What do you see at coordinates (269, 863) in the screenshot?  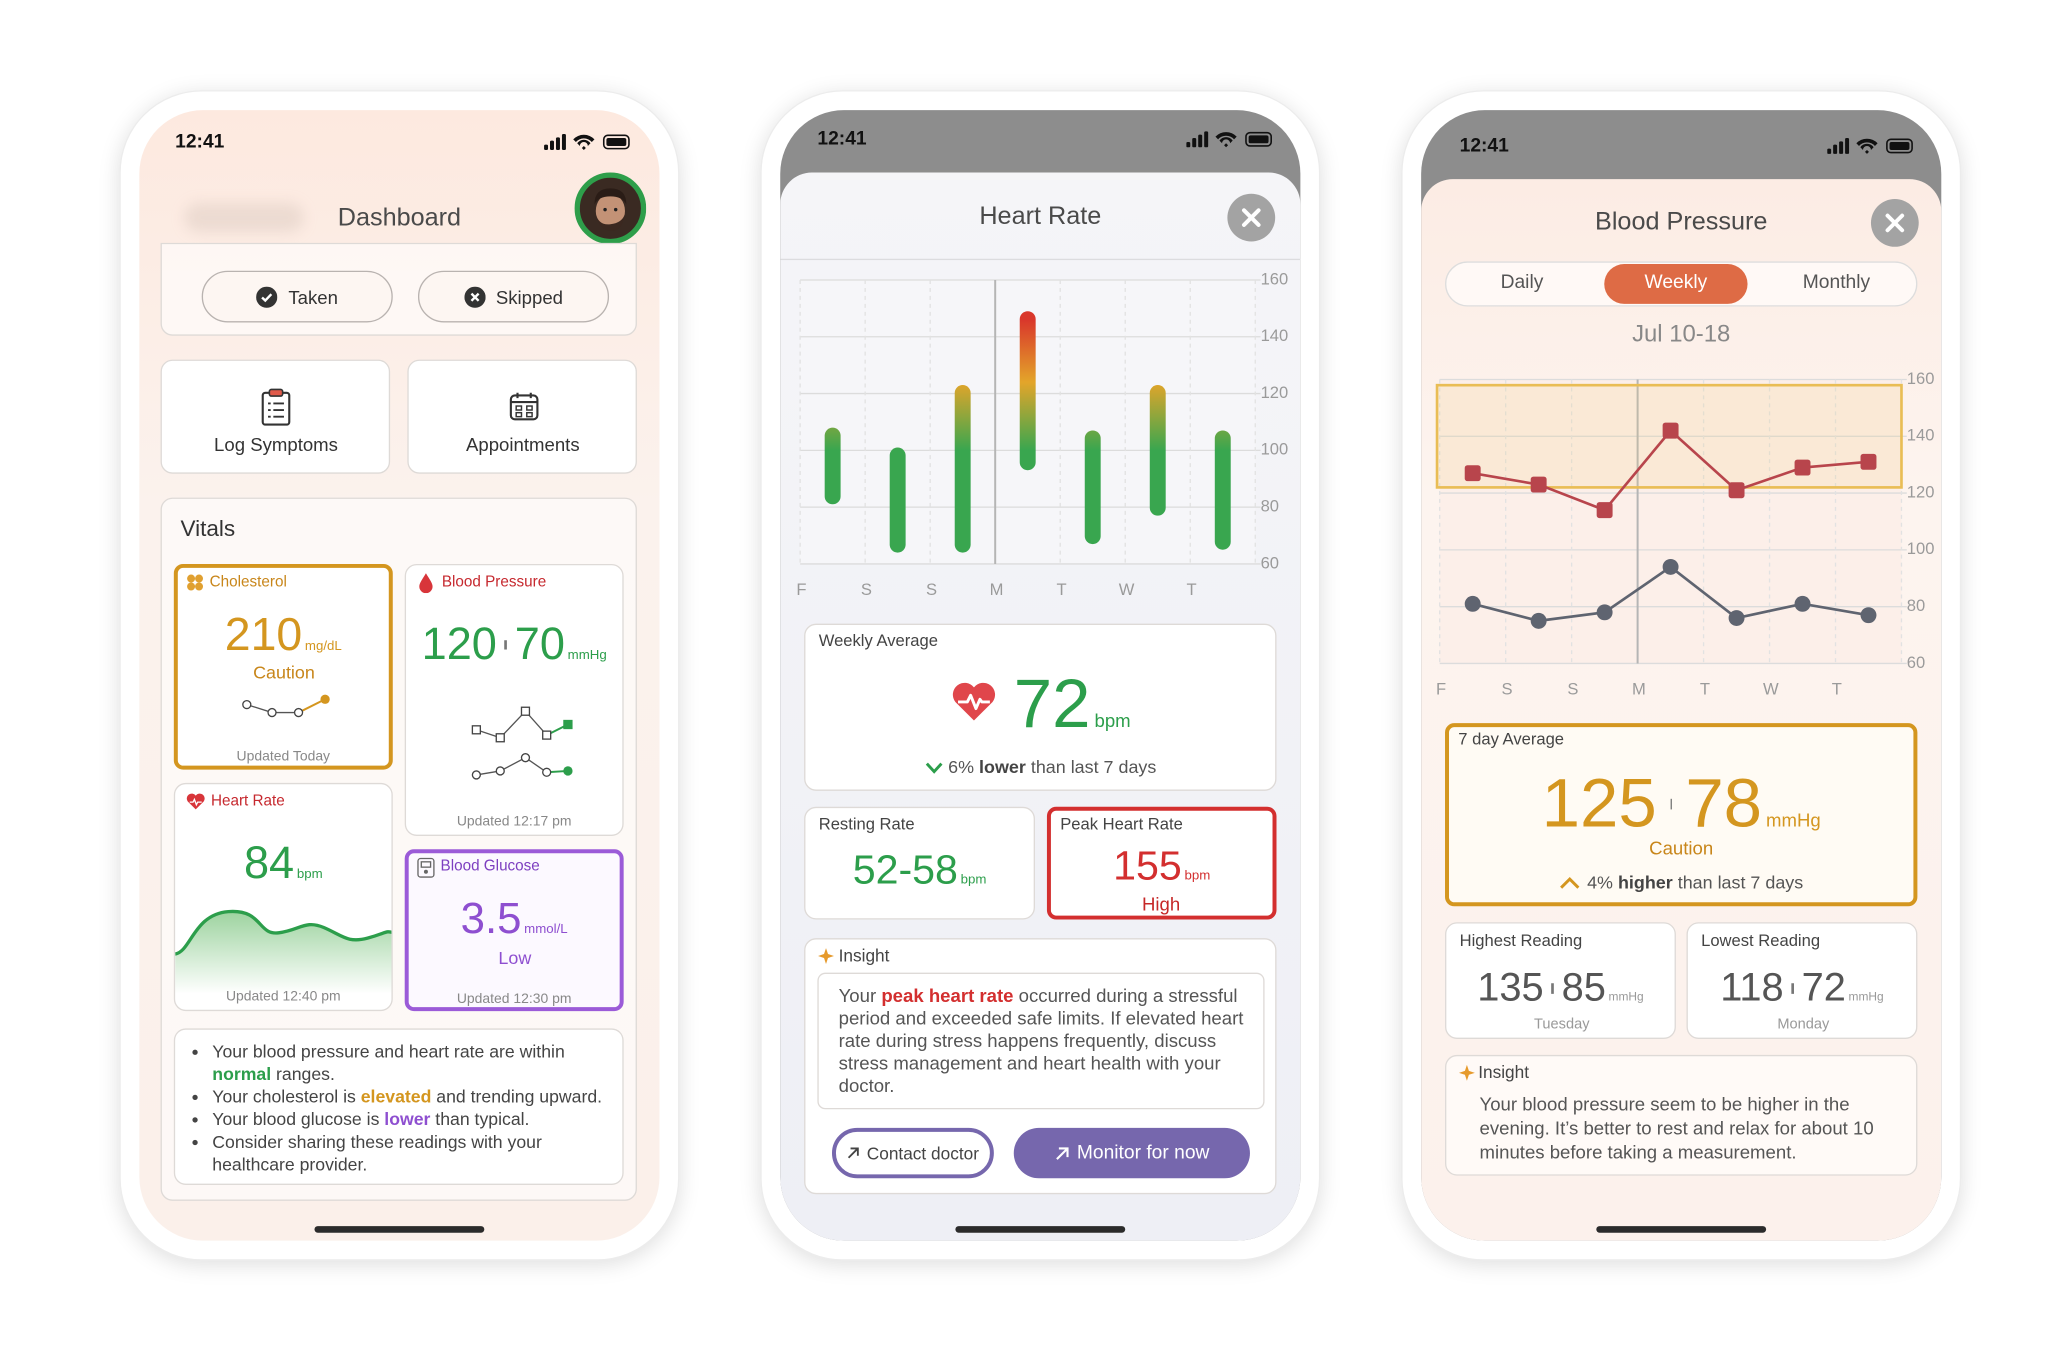 I see `value: 84` at bounding box center [269, 863].